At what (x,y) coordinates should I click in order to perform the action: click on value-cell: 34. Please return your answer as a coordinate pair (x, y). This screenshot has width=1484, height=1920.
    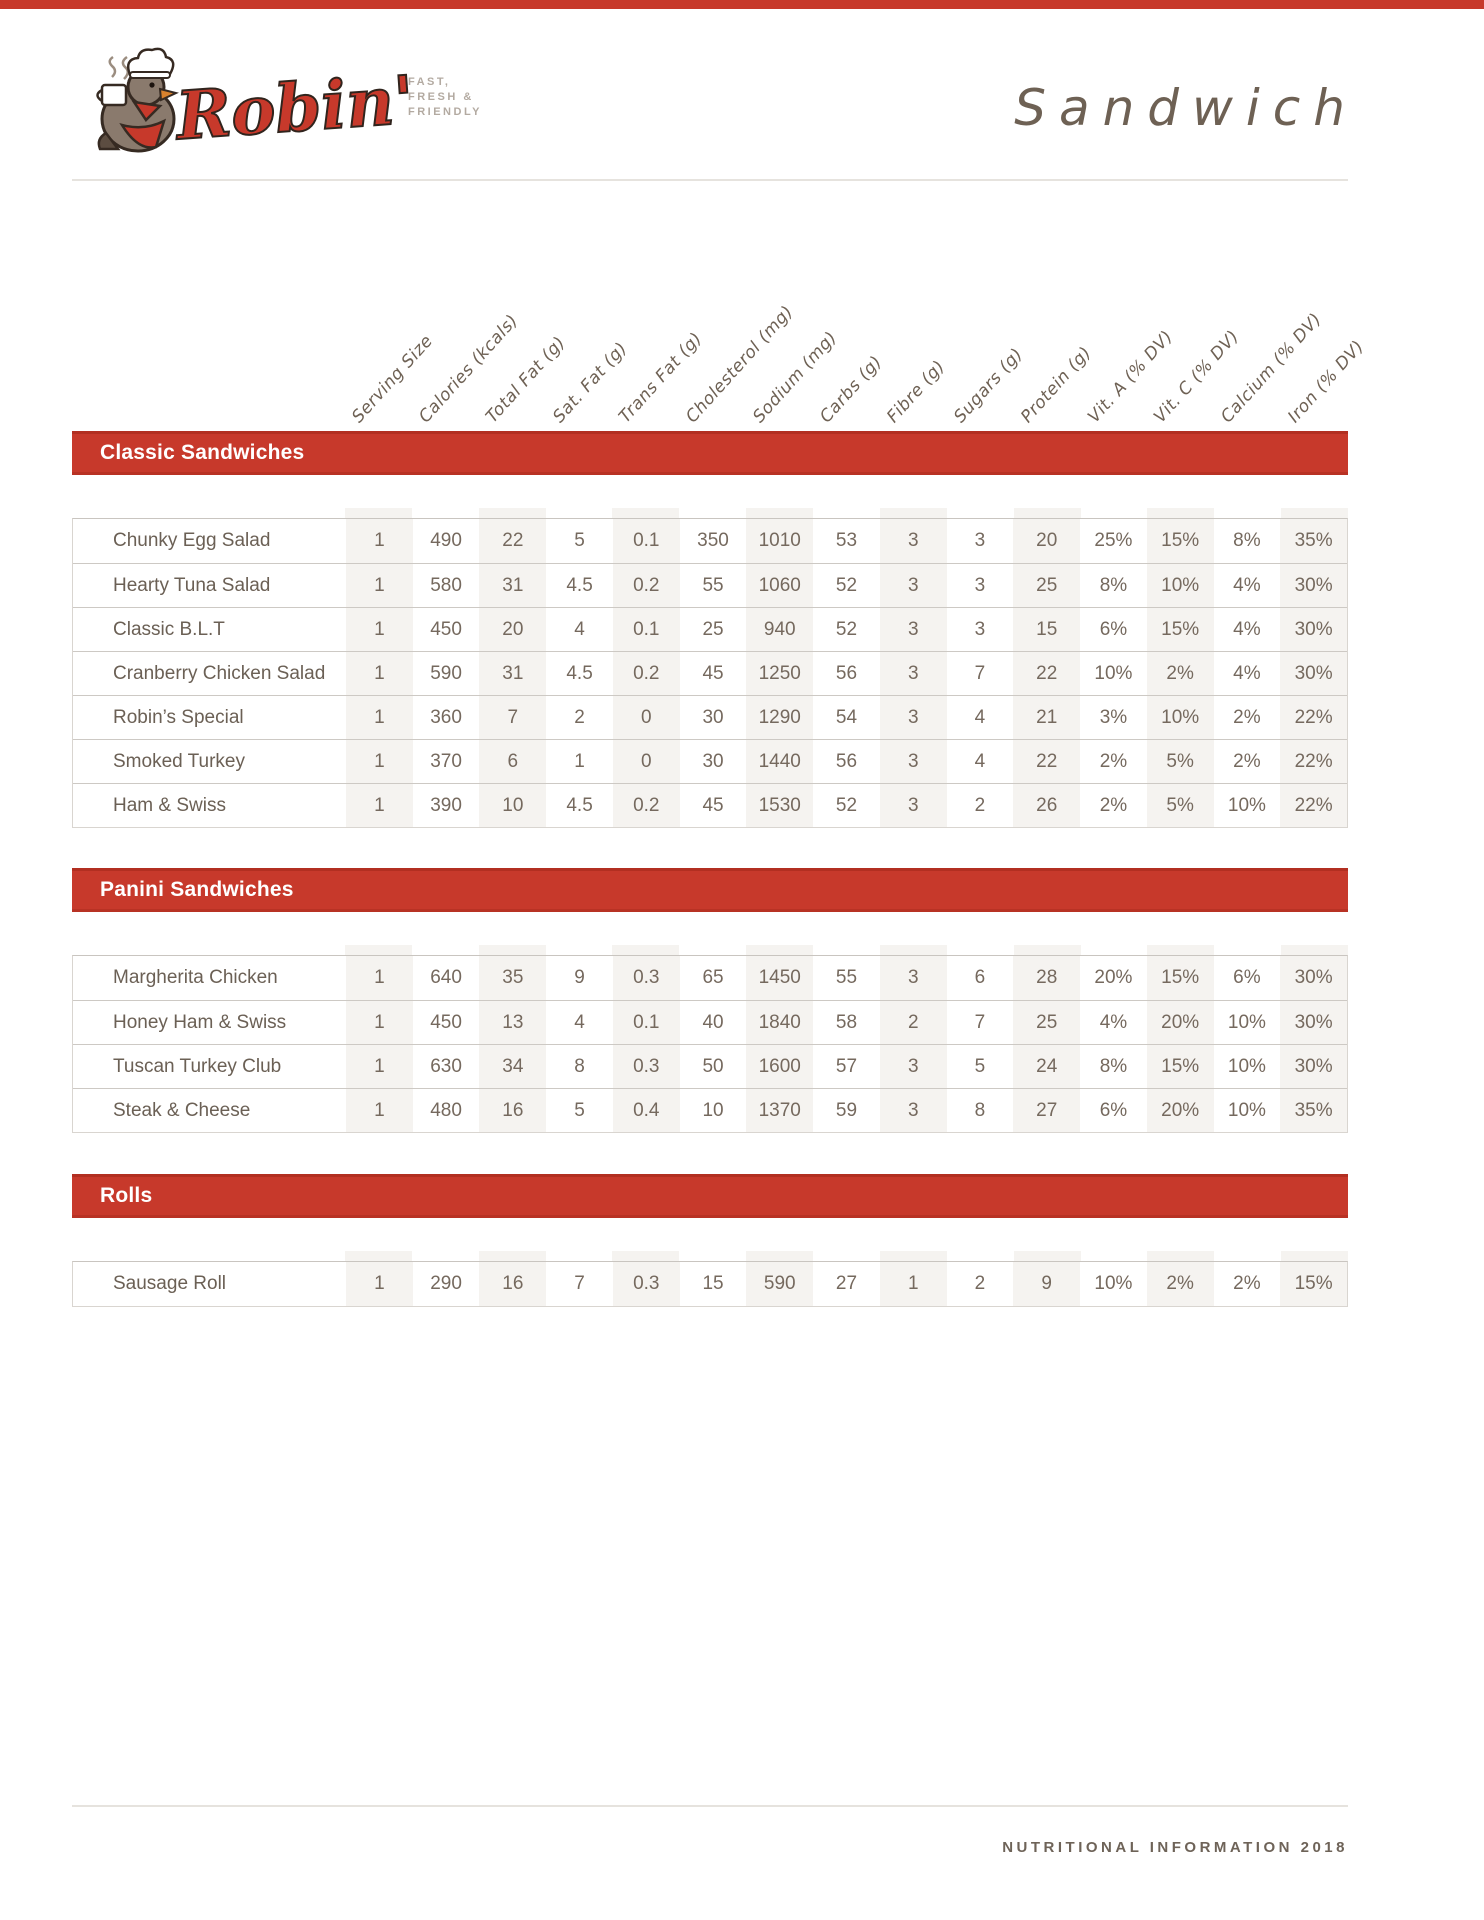
    Looking at the image, I should click on (513, 1066).